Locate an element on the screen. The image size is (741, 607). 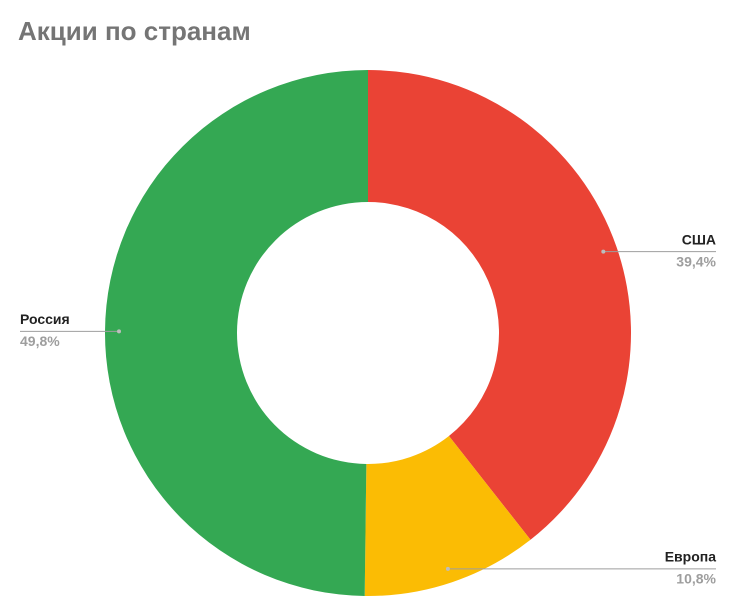
slice-label: США is located at coordinates (699, 239).